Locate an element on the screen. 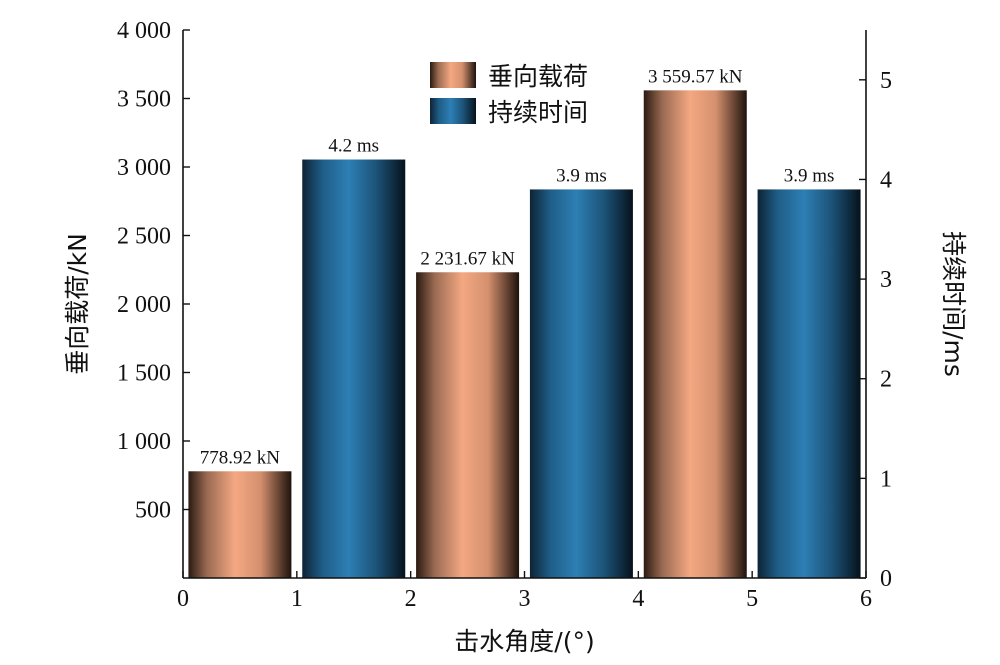 This screenshot has width=1000, height=665. data-label-duration-0: 4.2 ms is located at coordinates (353, 146).